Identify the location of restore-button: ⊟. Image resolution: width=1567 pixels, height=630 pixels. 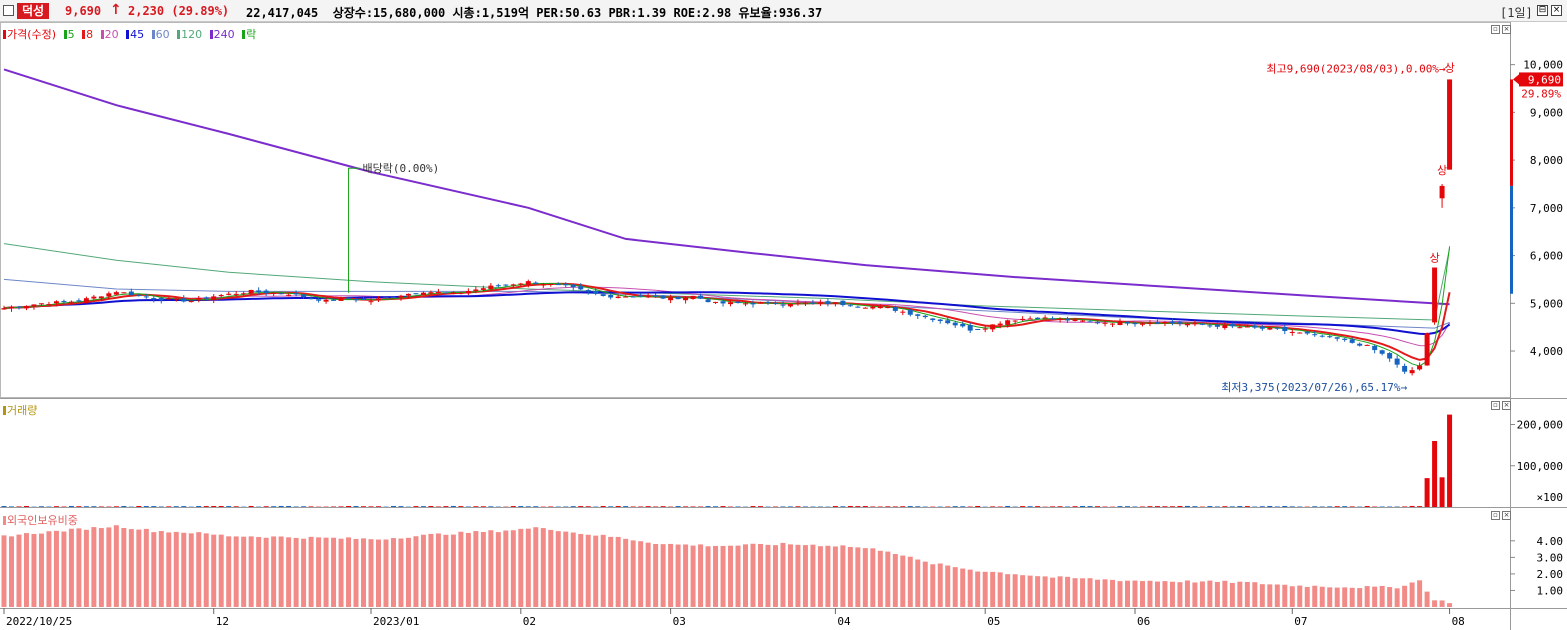
(1542, 10).